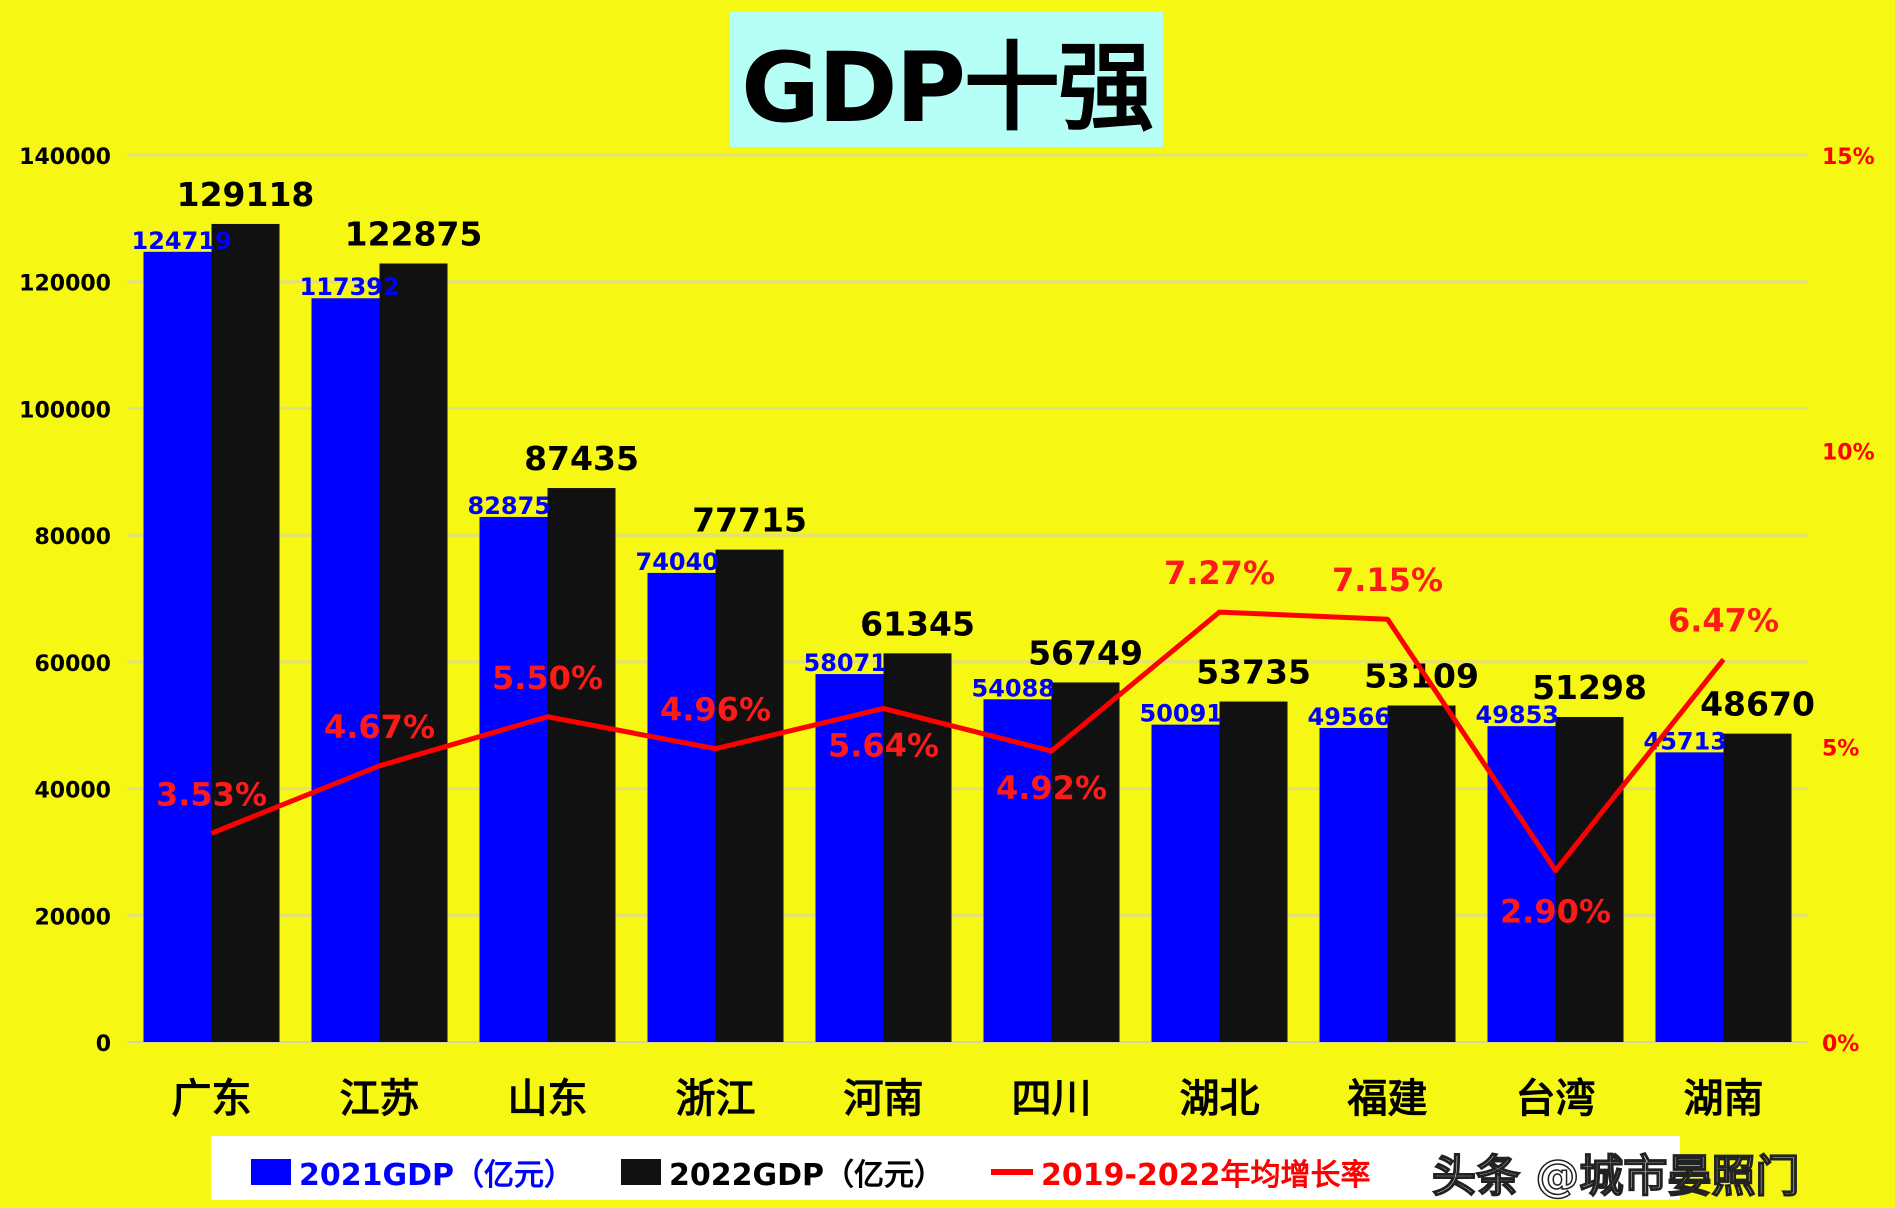 The height and width of the screenshot is (1208, 1895). What do you see at coordinates (379, 727) in the screenshot?
I see `growth-rate-label: 4.67%` at bounding box center [379, 727].